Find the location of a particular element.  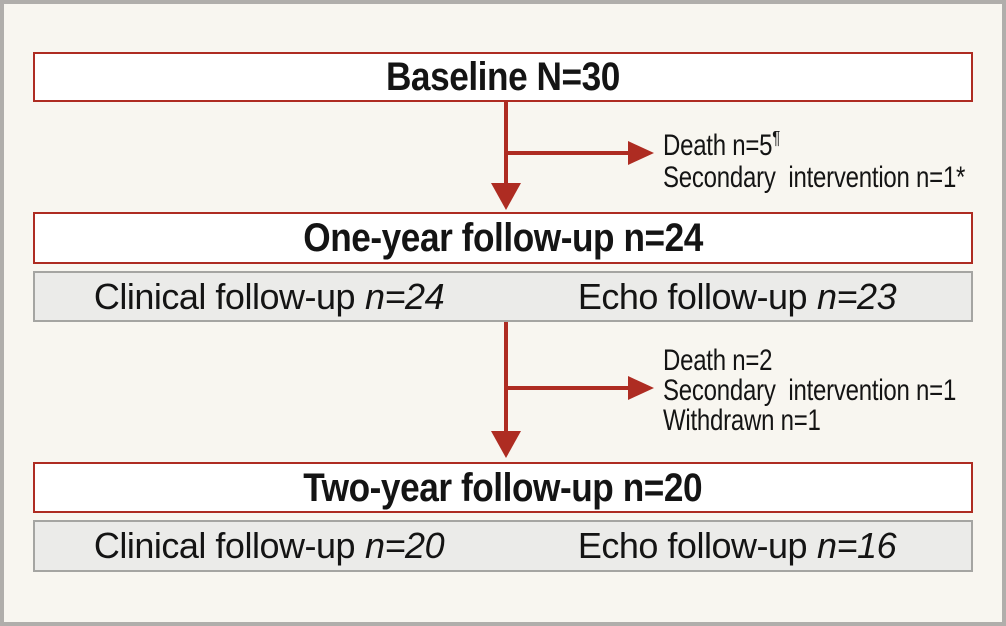

clinical-follow-up-cell: Clinical follow-up n=24 is located at coordinates (269, 296).